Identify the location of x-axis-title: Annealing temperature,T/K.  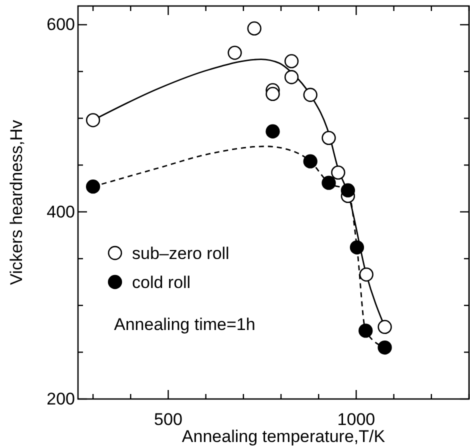
(284, 436).